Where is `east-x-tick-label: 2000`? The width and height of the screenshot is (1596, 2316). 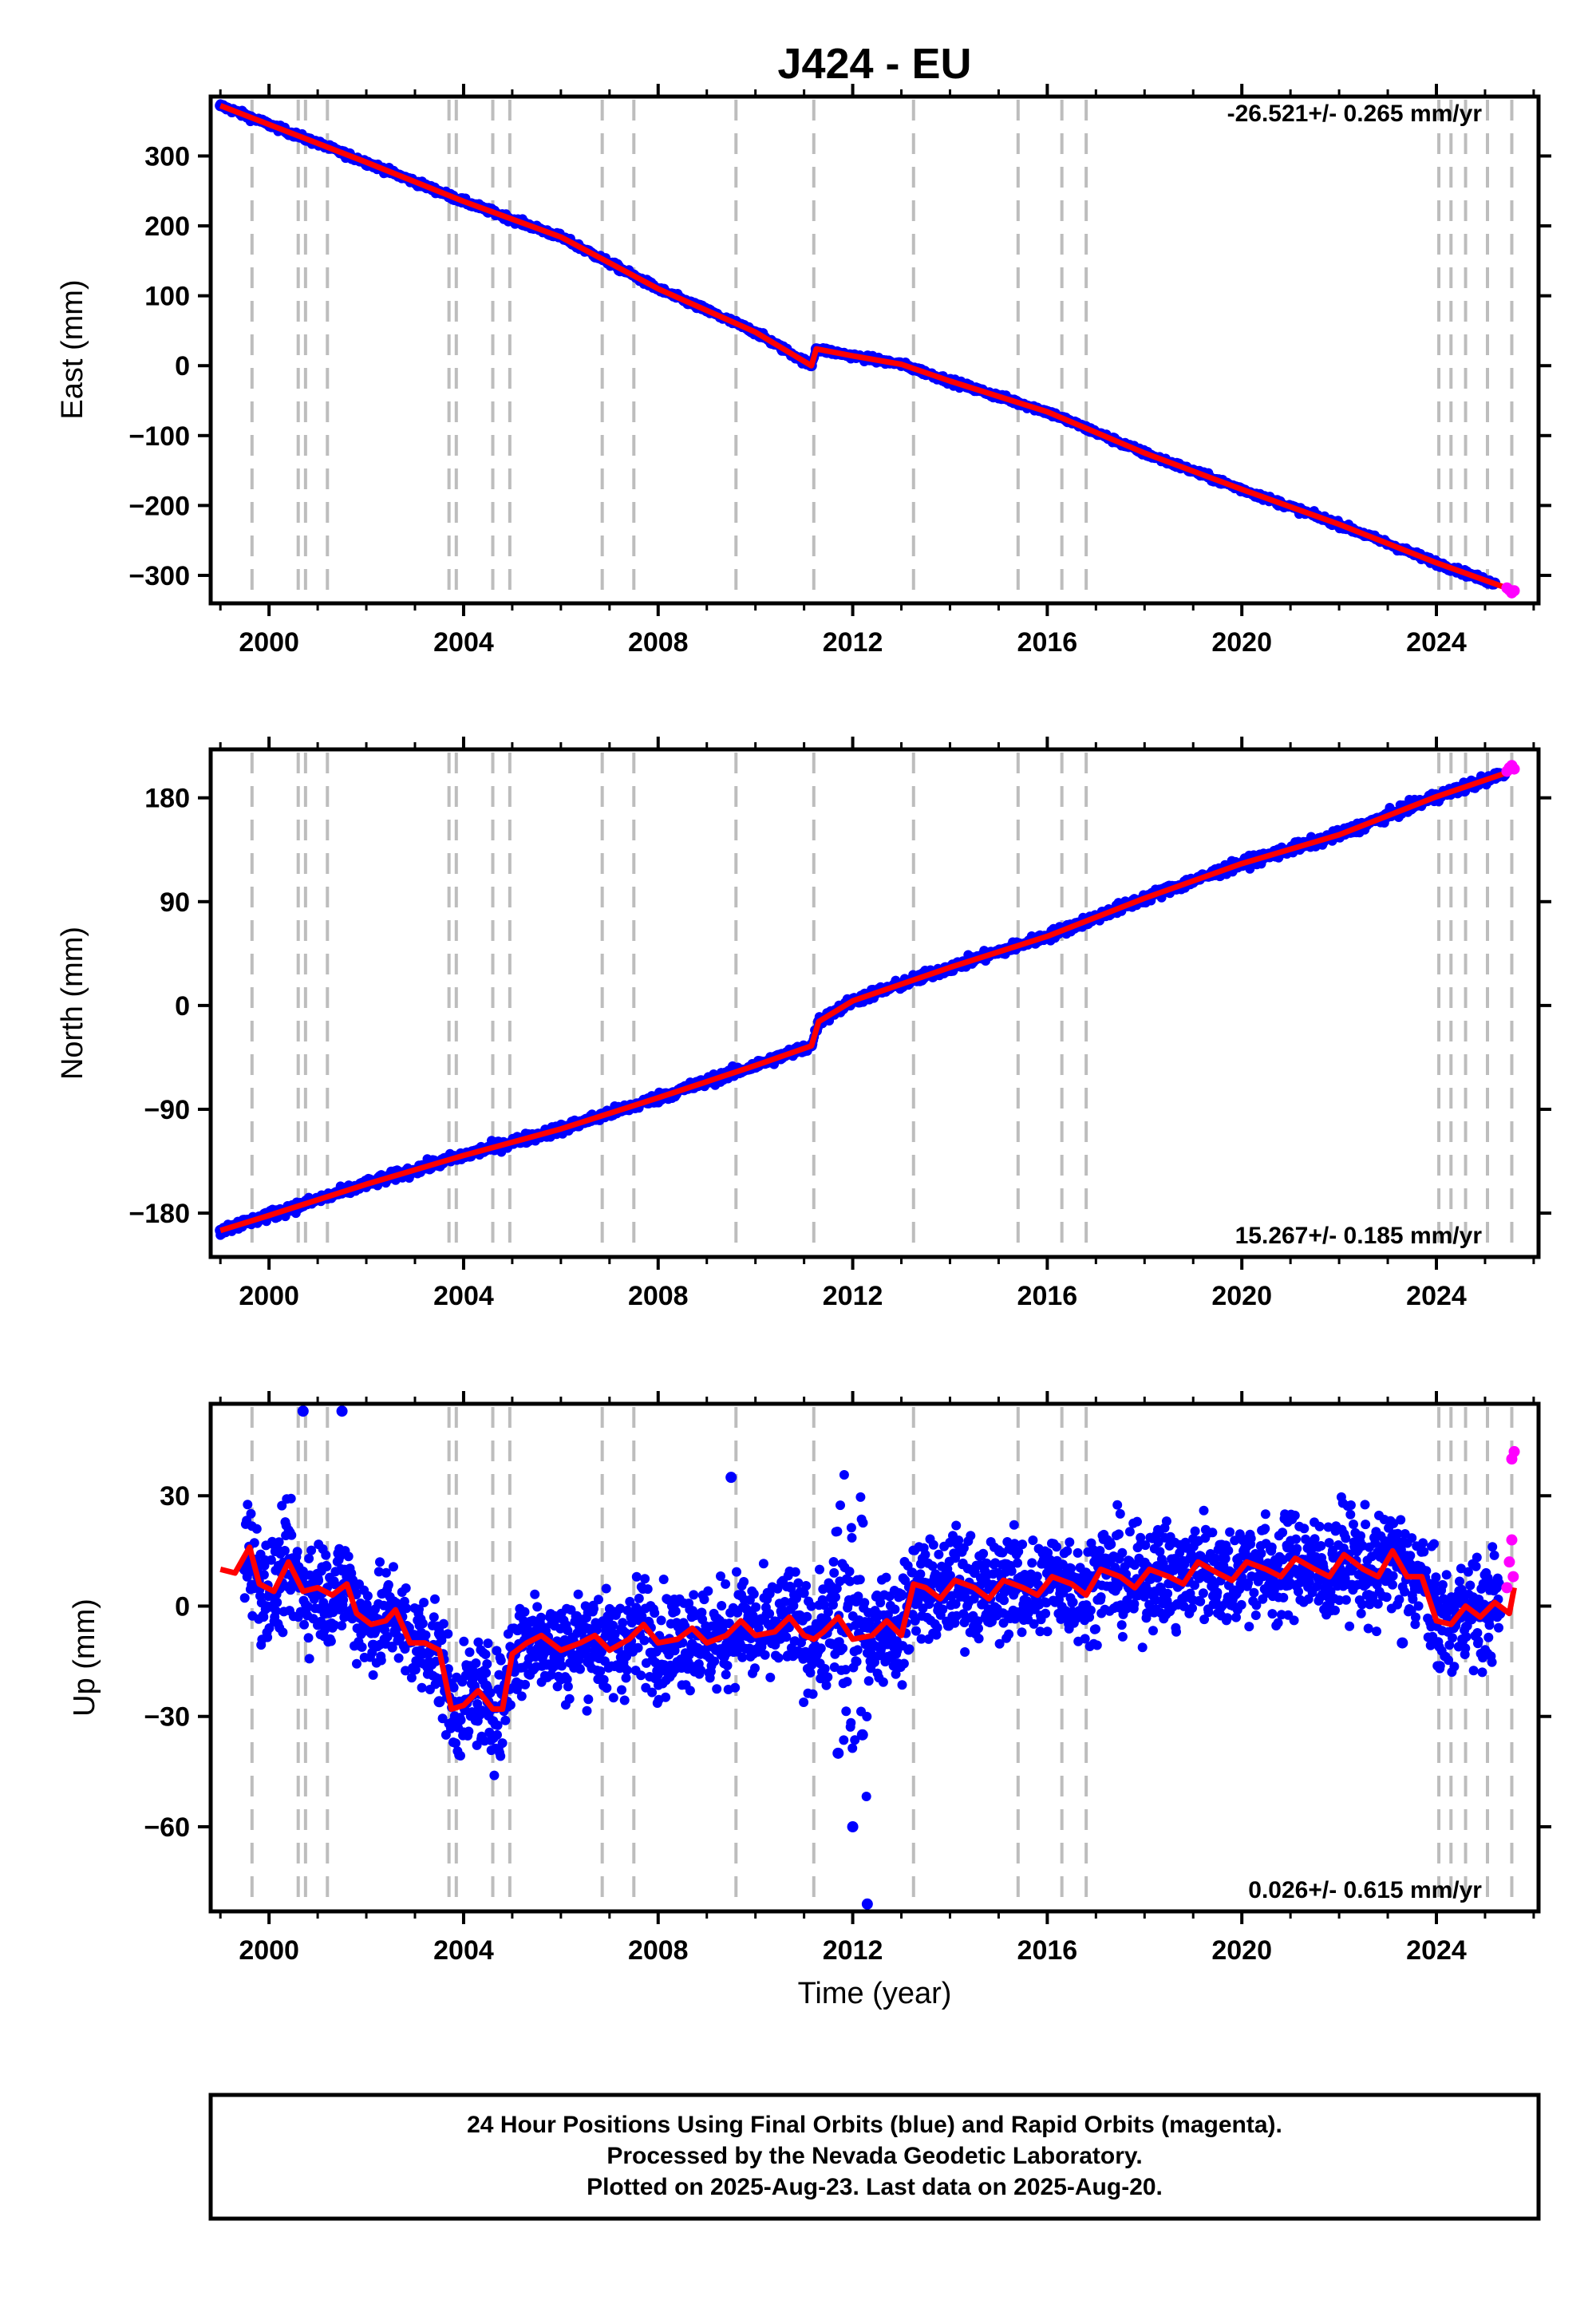
east-x-tick-label: 2000 is located at coordinates (269, 642).